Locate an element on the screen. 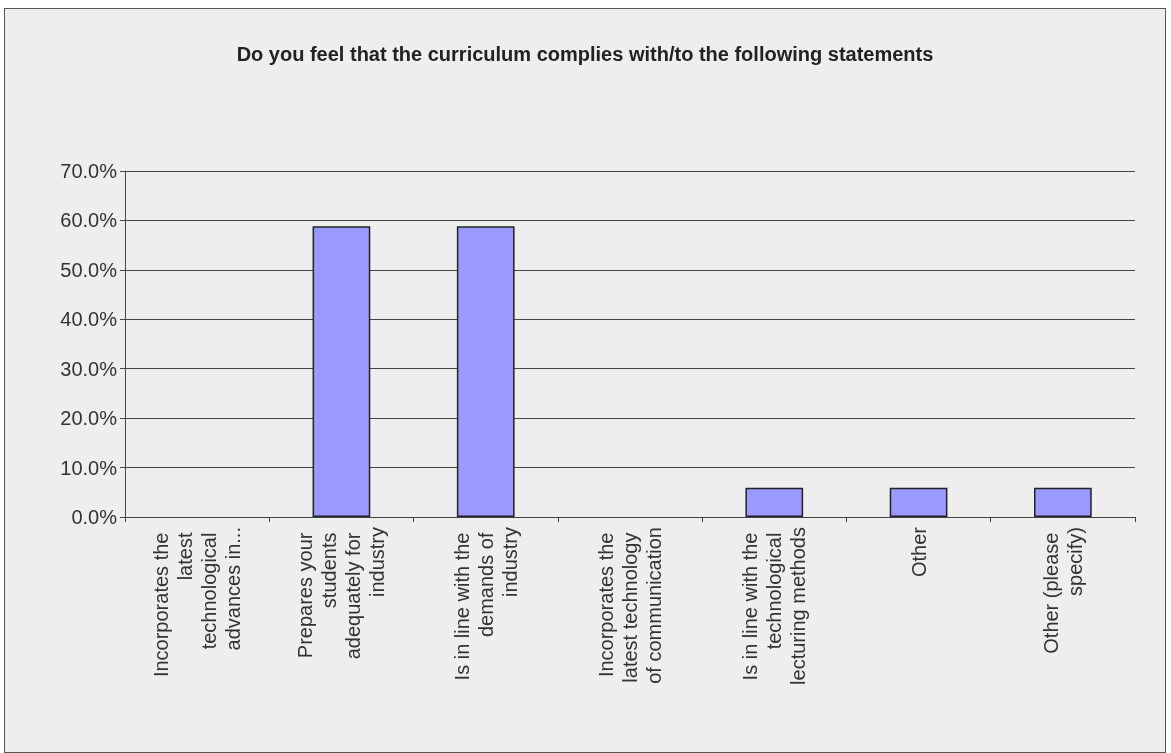 The image size is (1171, 753). y-tick-label: 20.0% is located at coordinates (89, 418).